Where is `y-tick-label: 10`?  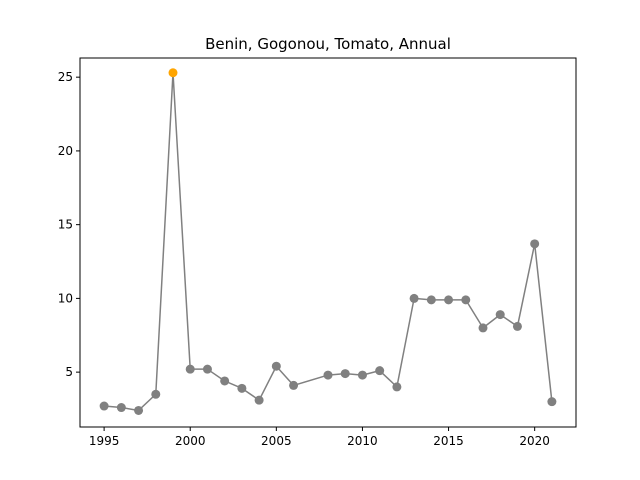
y-tick-label: 10 is located at coordinates (65, 298).